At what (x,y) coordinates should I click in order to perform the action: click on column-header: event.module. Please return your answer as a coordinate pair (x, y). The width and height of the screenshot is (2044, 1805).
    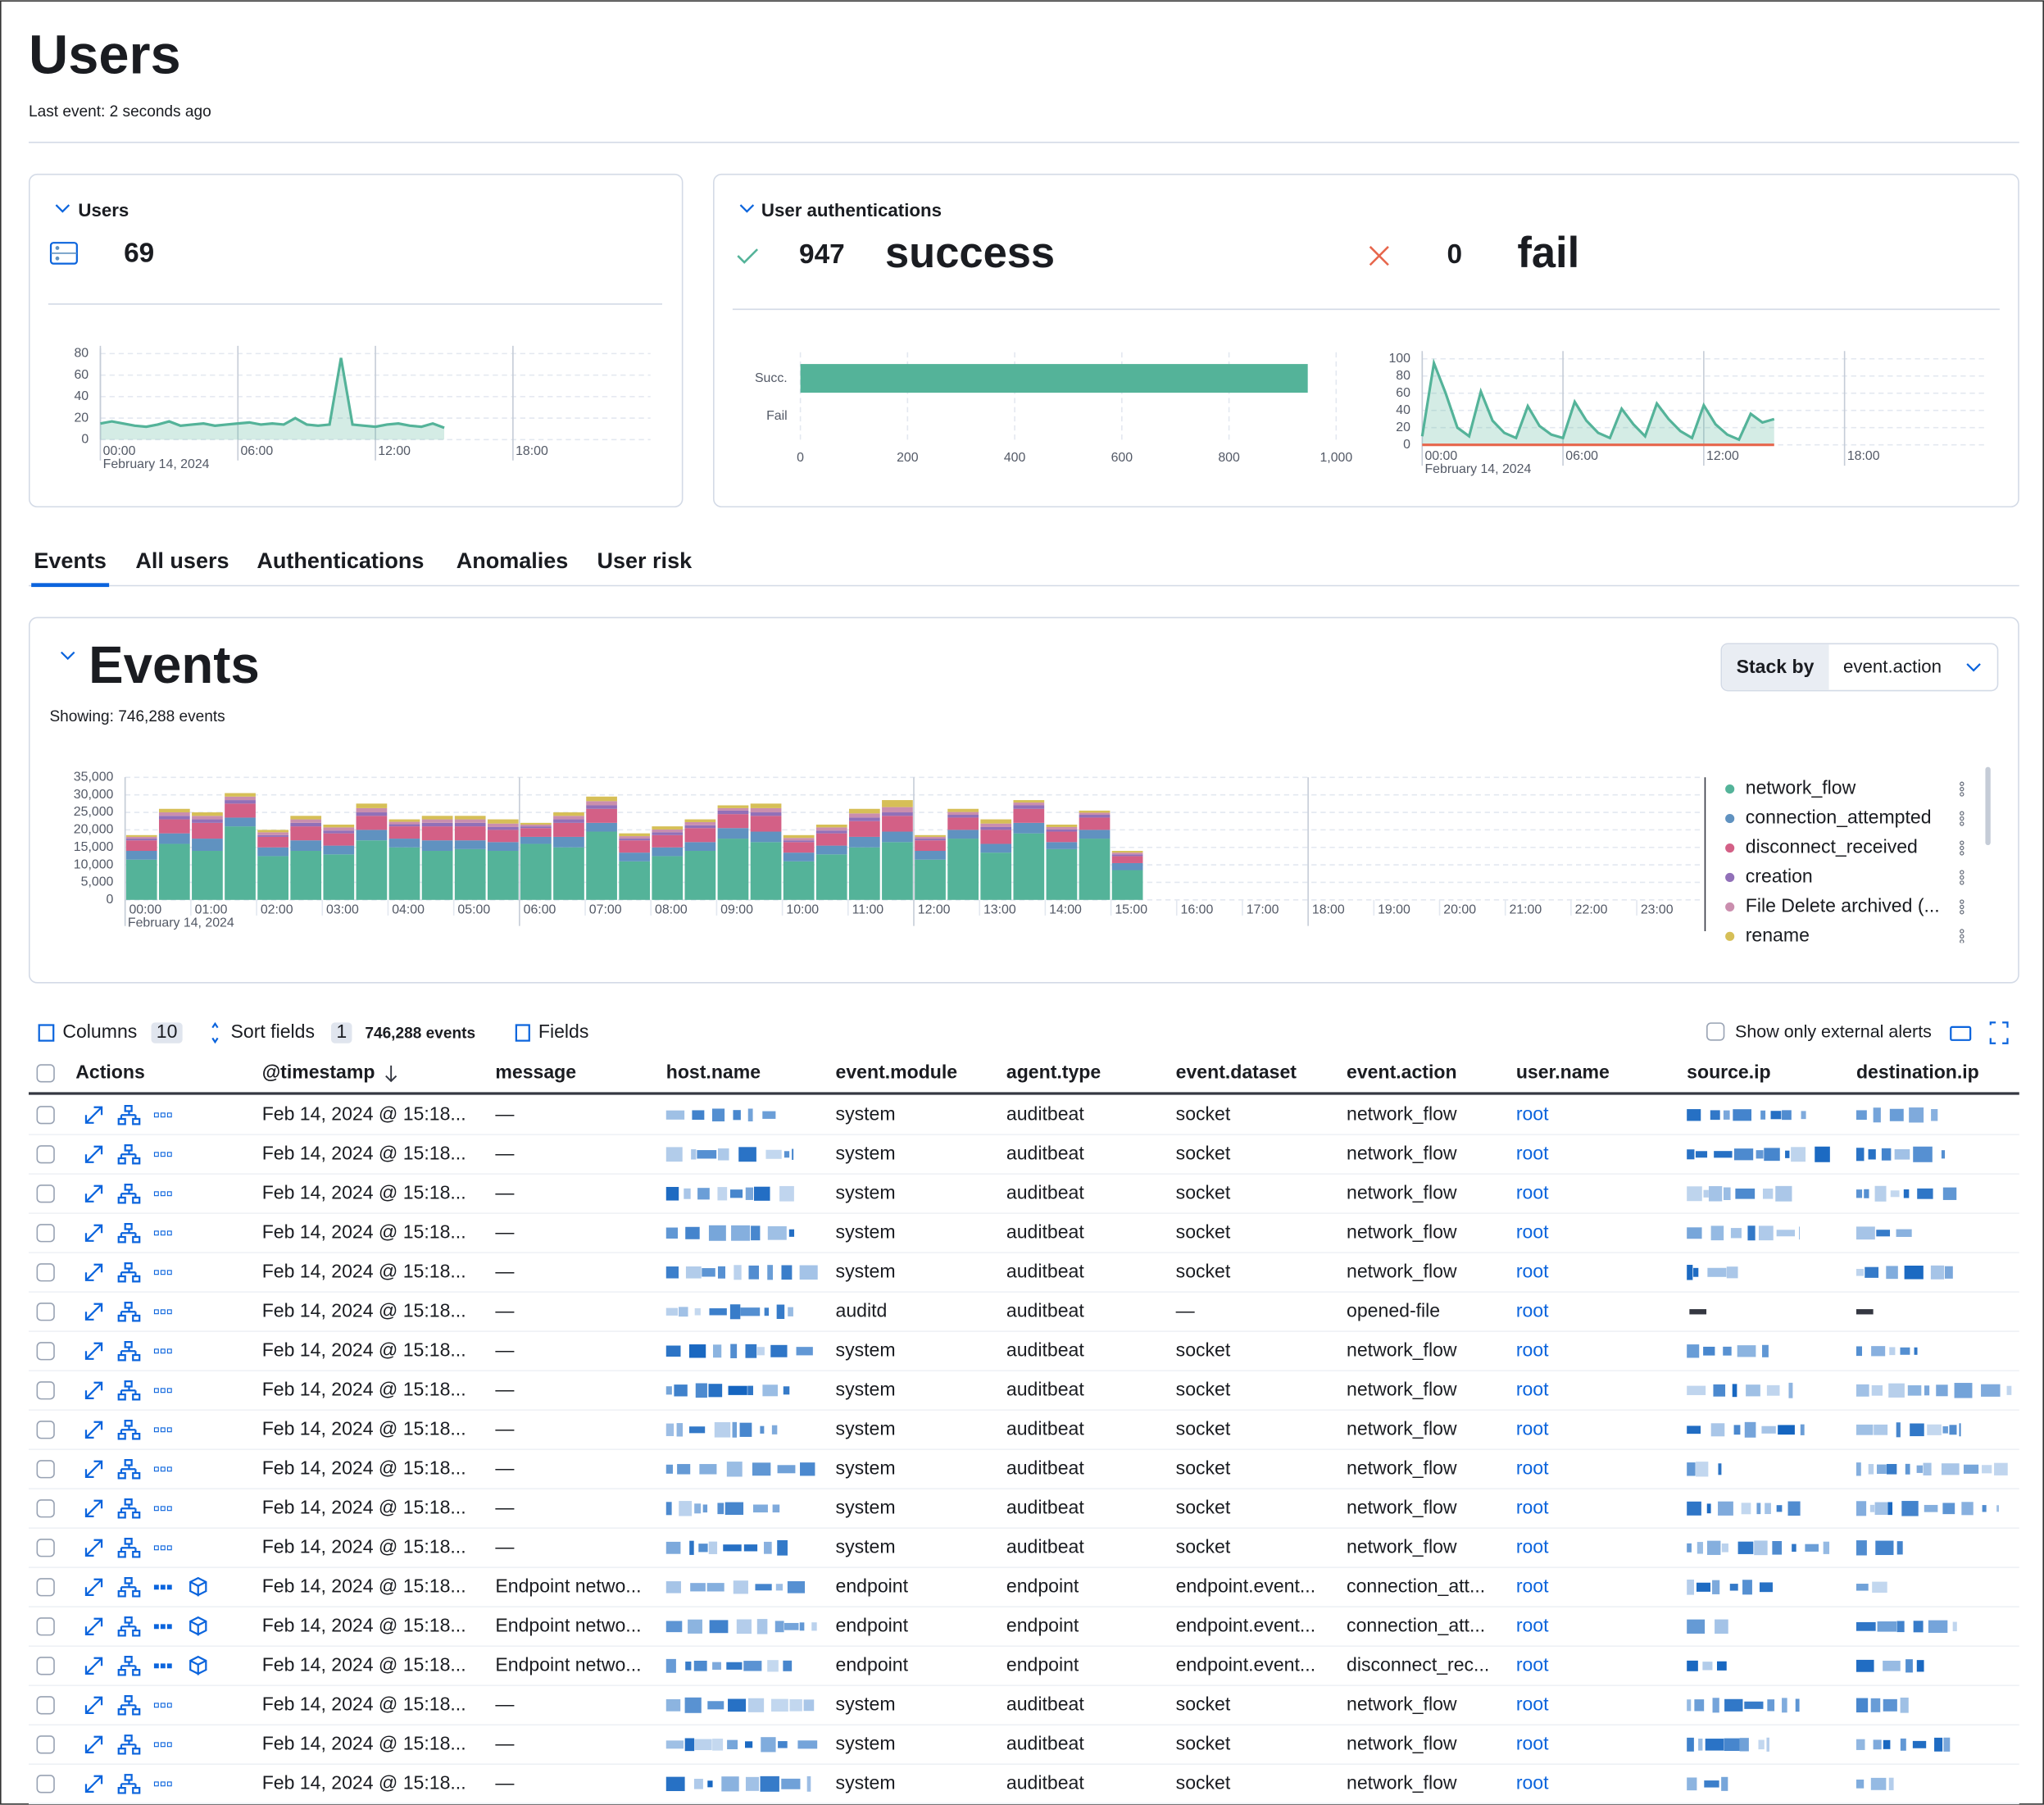
    Looking at the image, I should click on (897, 1071).